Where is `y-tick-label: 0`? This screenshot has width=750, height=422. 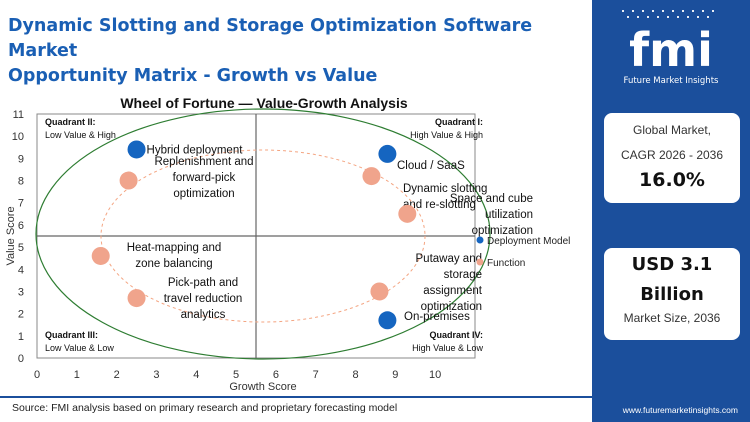 y-tick-label: 0 is located at coordinates (21, 359).